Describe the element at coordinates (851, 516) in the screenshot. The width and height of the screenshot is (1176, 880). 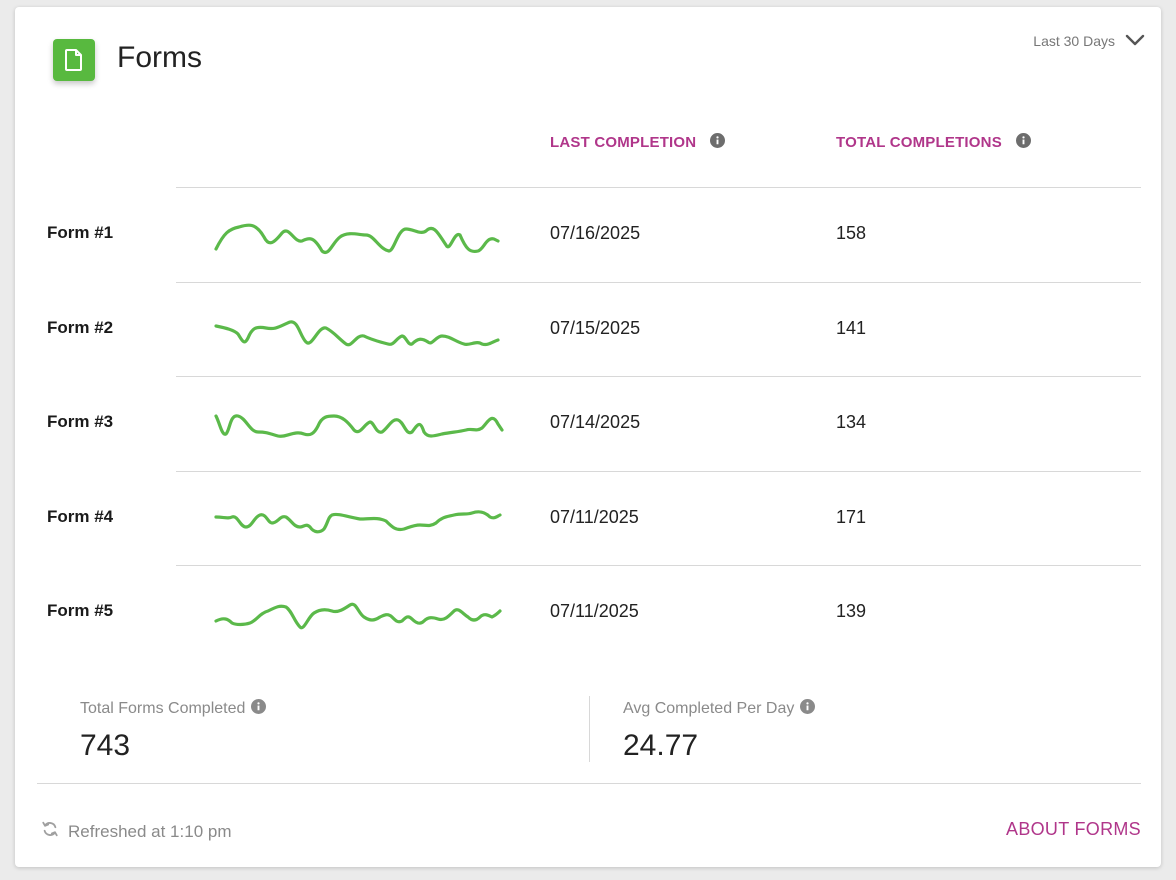
I see `total-completions-count: 171` at that location.